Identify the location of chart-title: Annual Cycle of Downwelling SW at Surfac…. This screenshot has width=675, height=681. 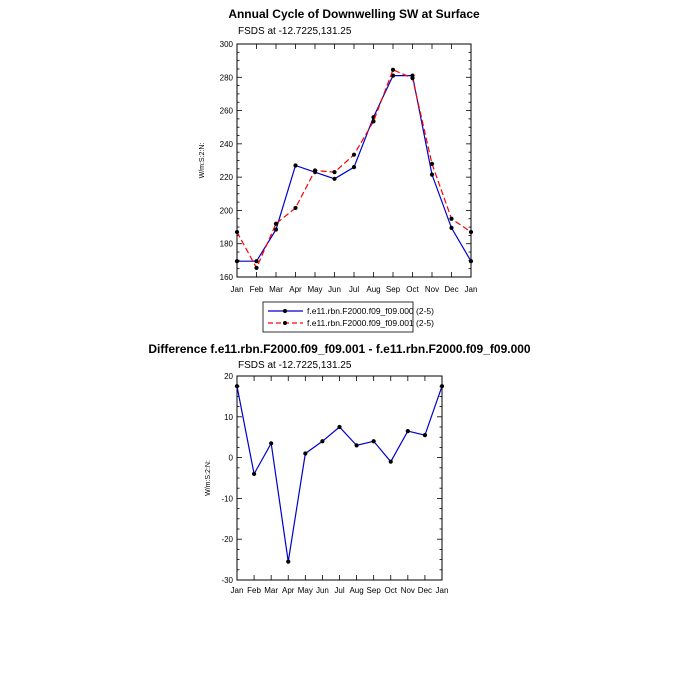
(354, 14).